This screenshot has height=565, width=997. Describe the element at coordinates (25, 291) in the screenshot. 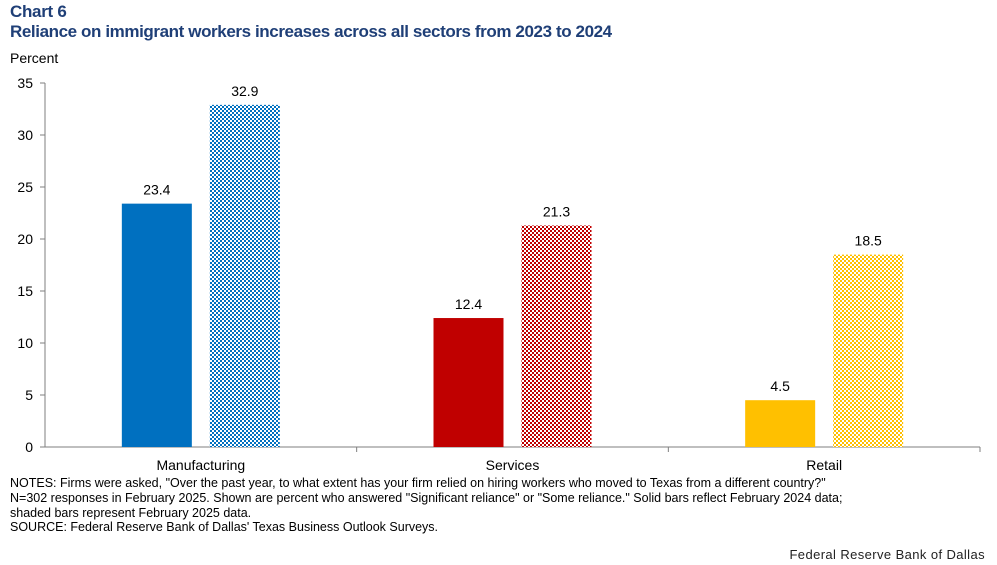

I see `y-tick-label: 15` at that location.